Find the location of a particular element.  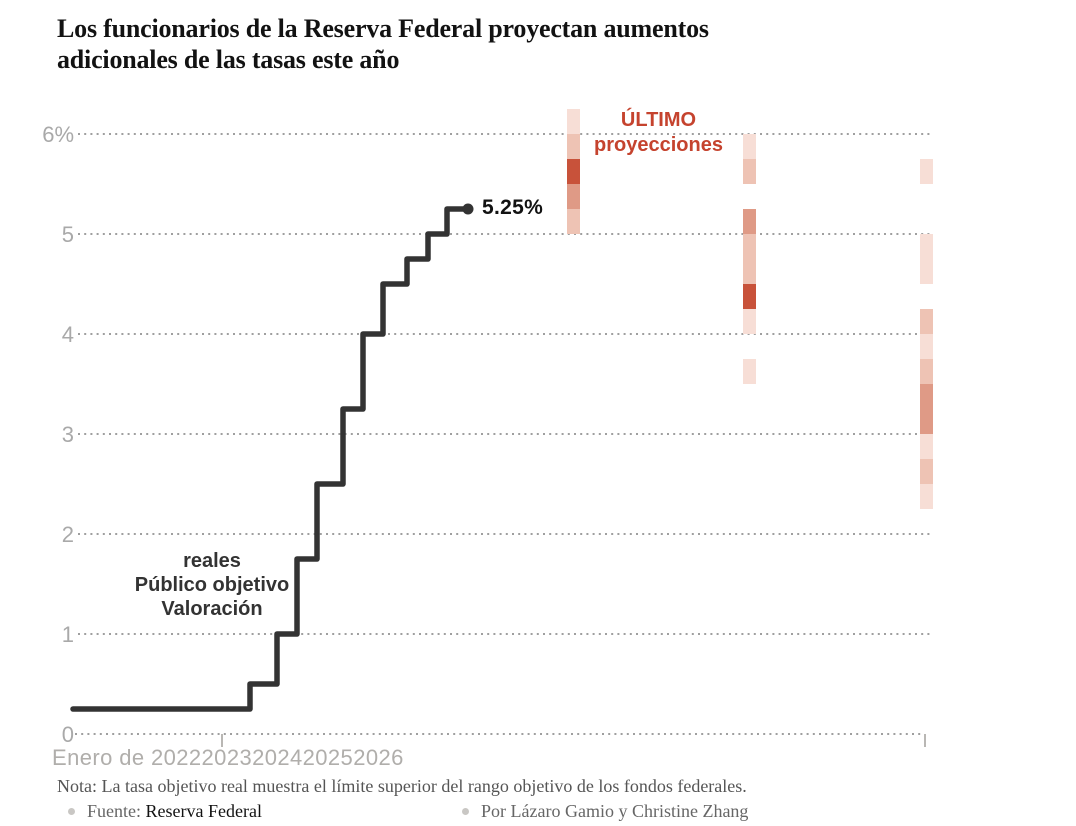

byline-credit: Por Lázaro Gamio y Christine Zhang is located at coordinates (605, 811).